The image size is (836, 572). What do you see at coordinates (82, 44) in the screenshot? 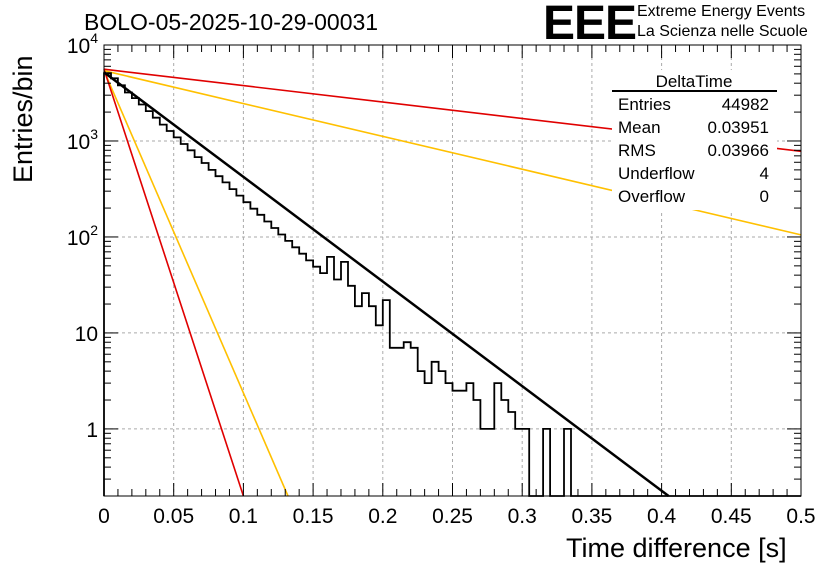
I see `y-tick-label: 10⁴` at bounding box center [82, 44].